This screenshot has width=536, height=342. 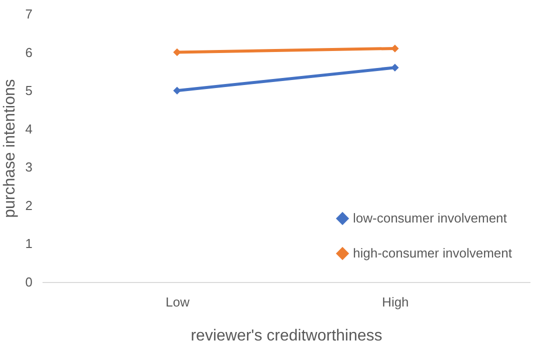 What do you see at coordinates (28, 14) in the screenshot?
I see `y-tick-label: 7` at bounding box center [28, 14].